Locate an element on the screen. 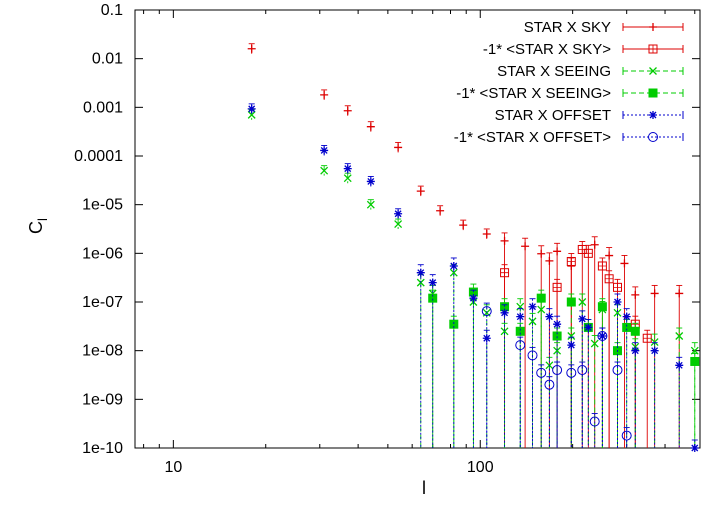  y-tick-label: 1e-06 is located at coordinates (102, 253).